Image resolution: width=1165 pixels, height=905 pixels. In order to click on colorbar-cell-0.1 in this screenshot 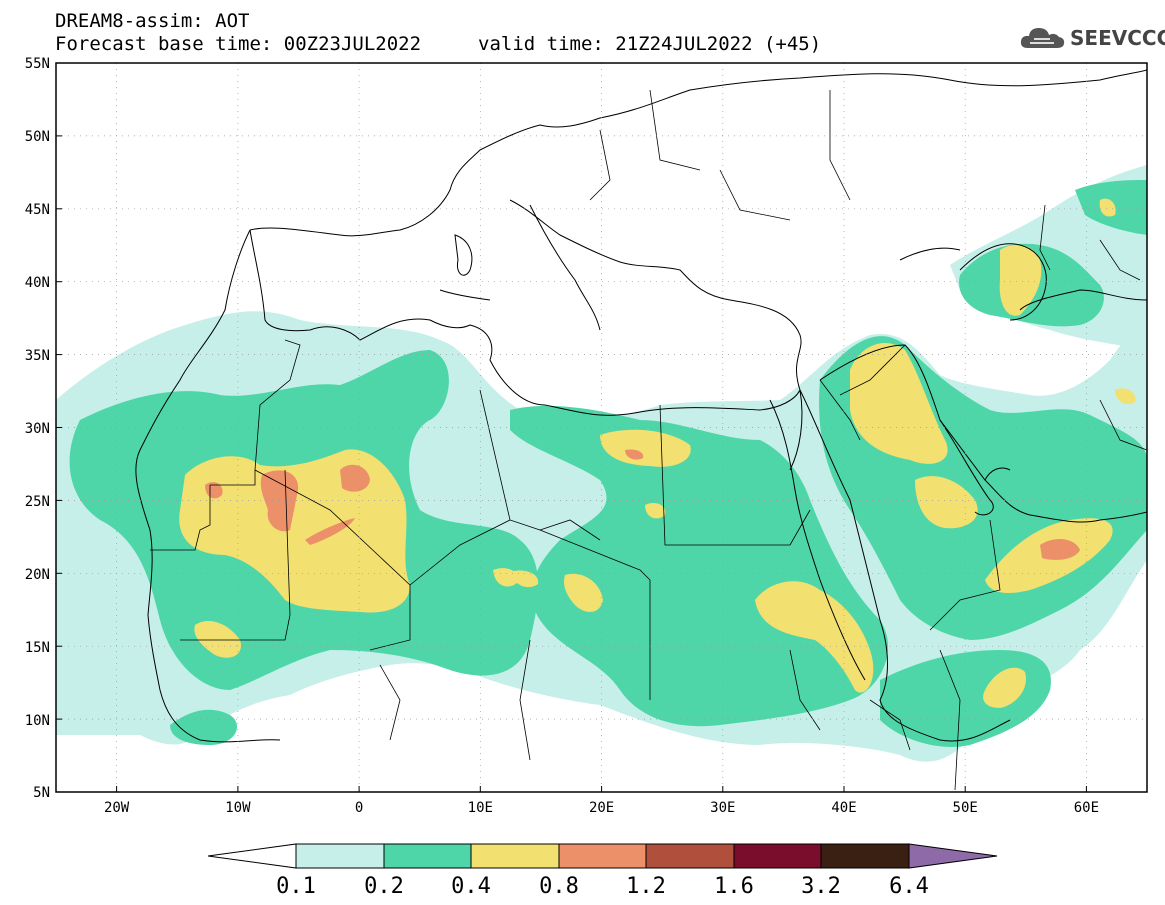, I will do `click(340, 856)`.